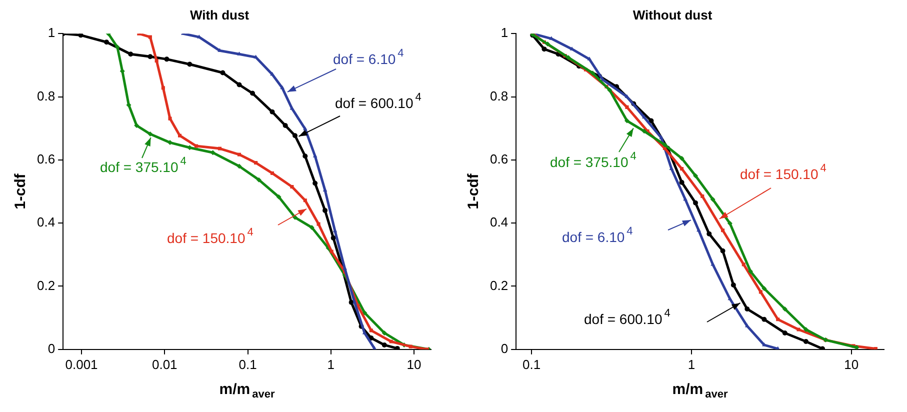 The height and width of the screenshot is (412, 907). I want to click on chart-title: With dust, so click(220, 14).